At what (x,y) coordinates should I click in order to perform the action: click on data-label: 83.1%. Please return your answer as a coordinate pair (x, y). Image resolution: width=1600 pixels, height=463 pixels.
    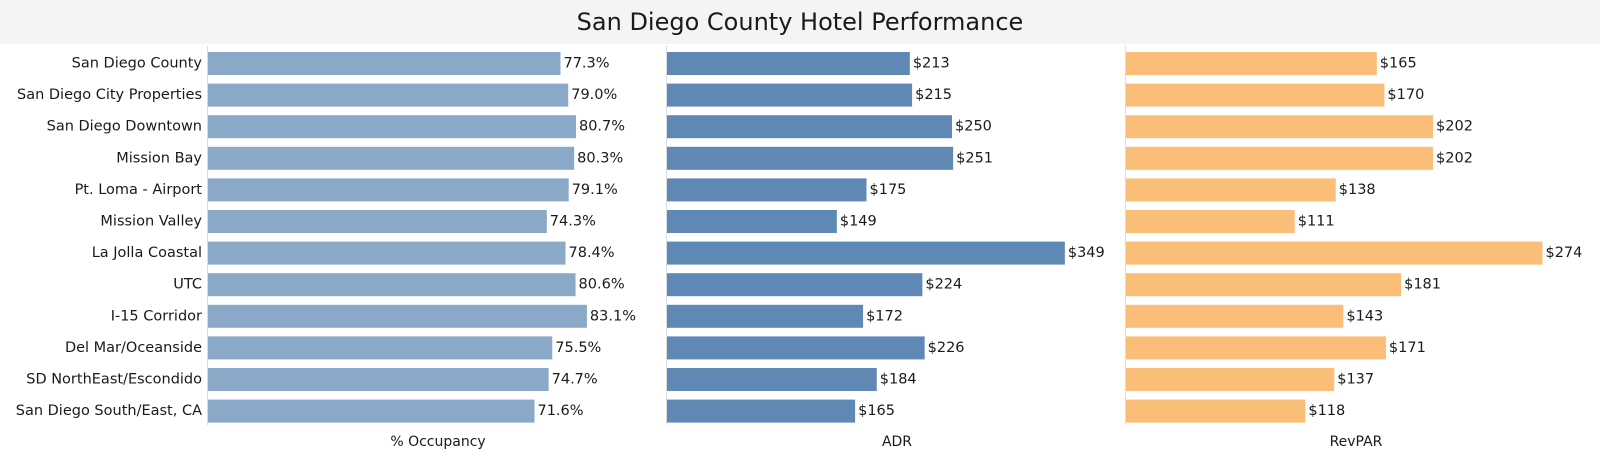
    Looking at the image, I should click on (613, 316).